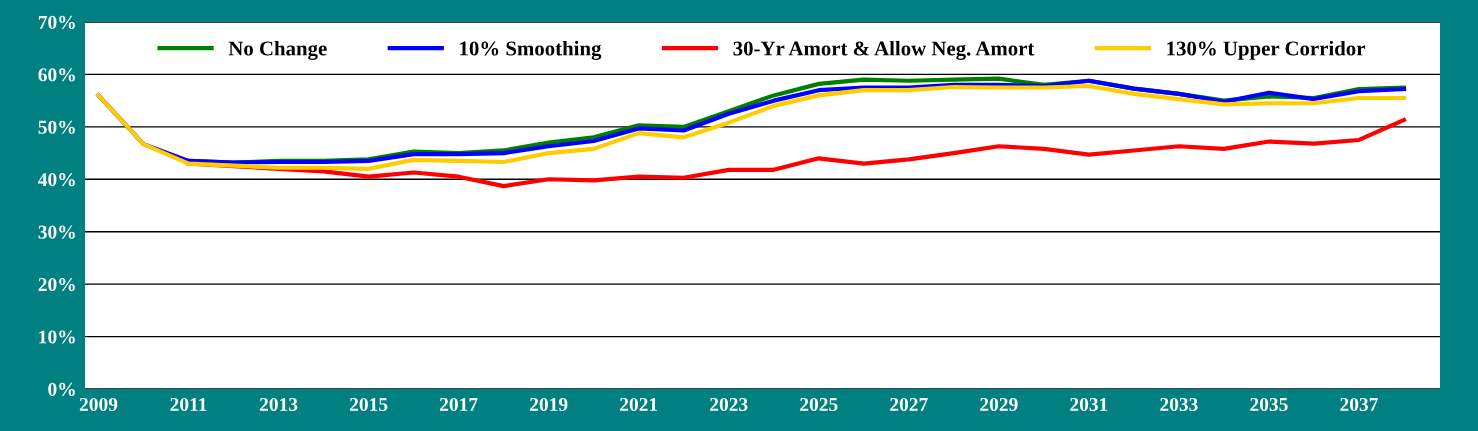 This screenshot has width=1478, height=431. What do you see at coordinates (796, 153) in the screenshot?
I see `line-series` at bounding box center [796, 153].